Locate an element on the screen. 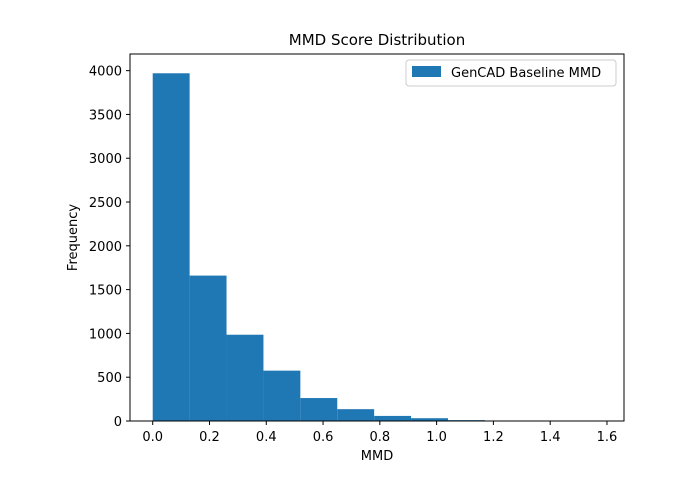 The width and height of the screenshot is (679, 496). y-tick-label: 1000 is located at coordinates (105, 334).